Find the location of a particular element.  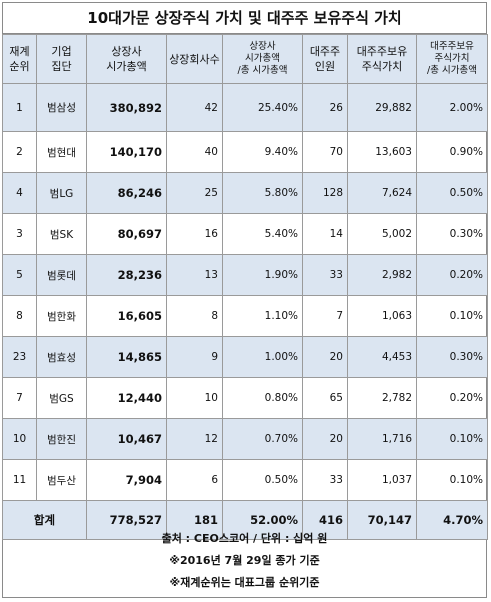

table-cell: 10,467 is located at coordinates (126, 439).